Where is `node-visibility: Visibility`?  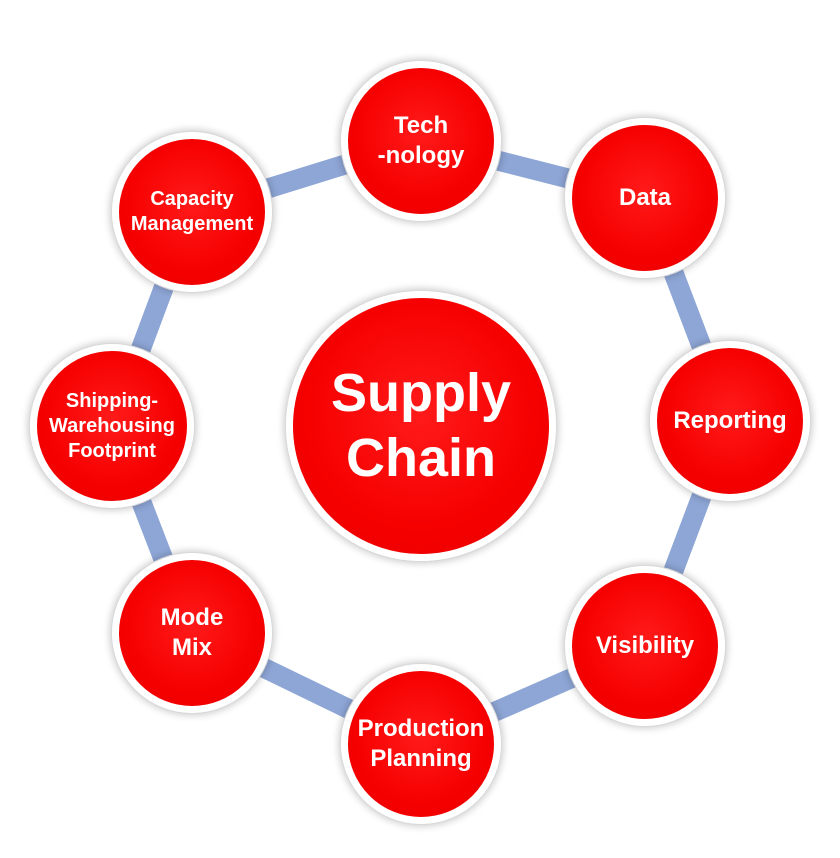
node-visibility: Visibility is located at coordinates (645, 646).